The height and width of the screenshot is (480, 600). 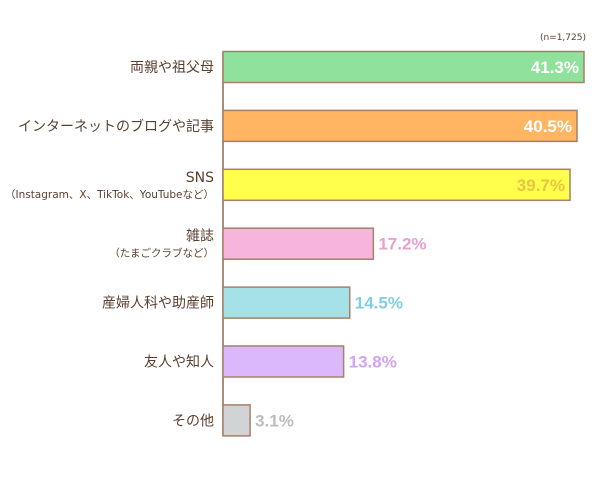 I want to click on category-sublabel: （たまごクラブなど）, so click(x=161, y=253).